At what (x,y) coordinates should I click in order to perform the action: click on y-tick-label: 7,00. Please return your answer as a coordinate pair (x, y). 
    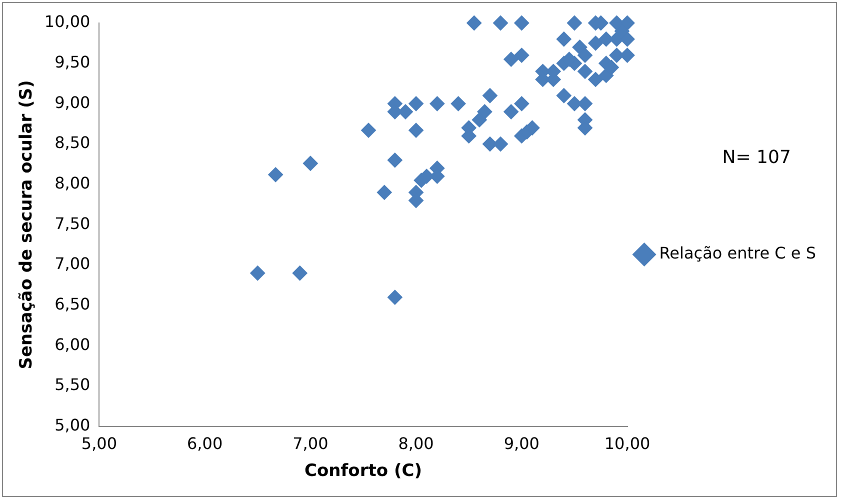
    Looking at the image, I should click on (72, 264).